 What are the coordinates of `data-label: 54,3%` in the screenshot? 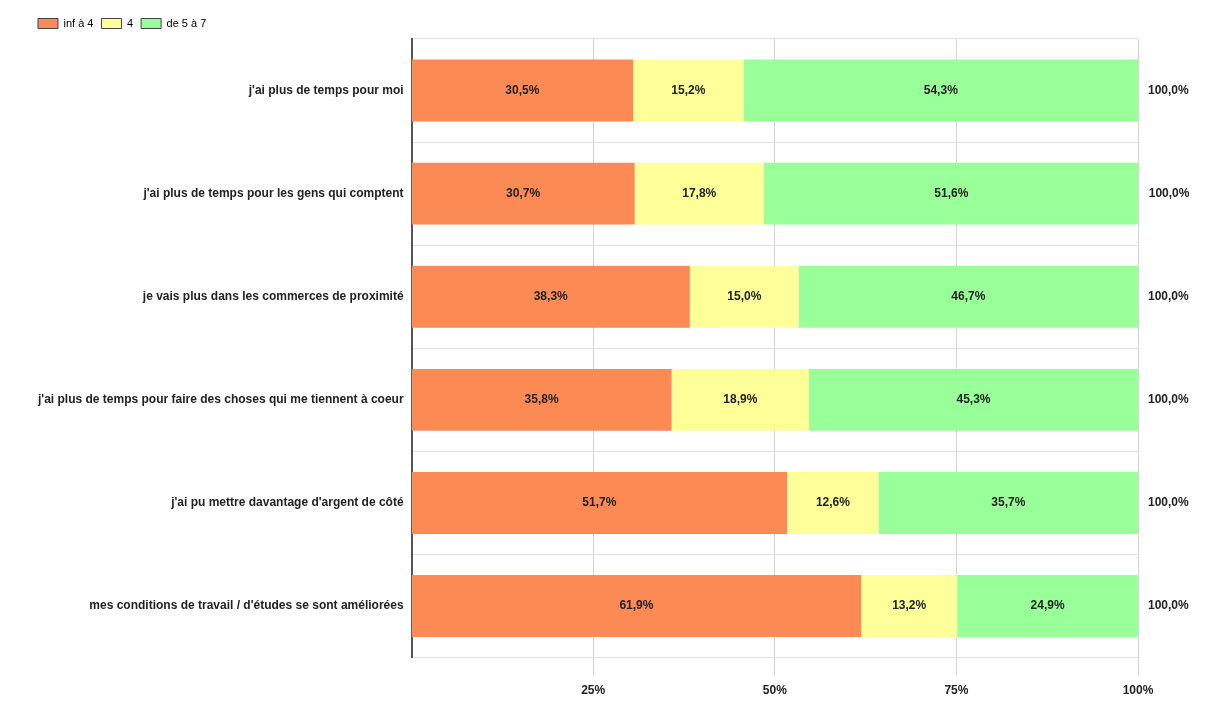 It's located at (941, 89).